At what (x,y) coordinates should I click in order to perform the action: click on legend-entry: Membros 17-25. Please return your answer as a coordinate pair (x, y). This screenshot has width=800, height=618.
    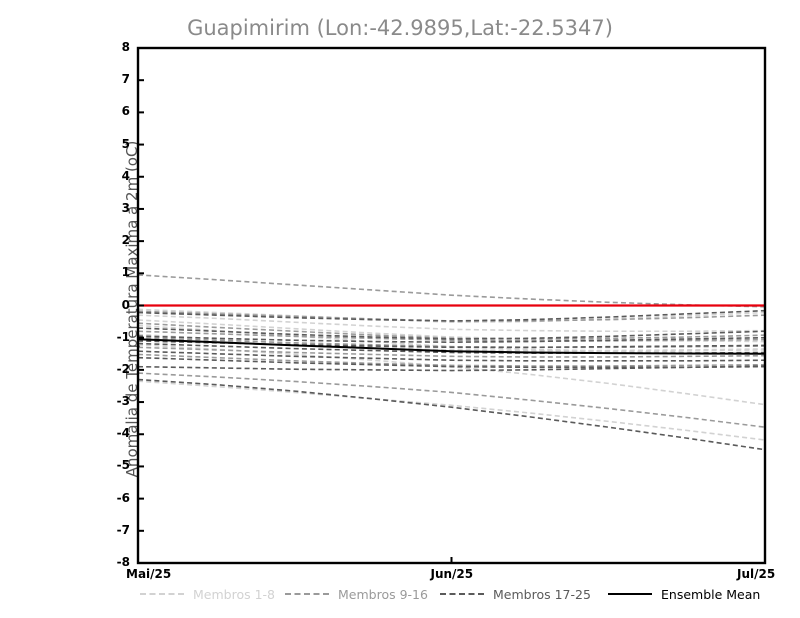
    Looking at the image, I should click on (515, 594).